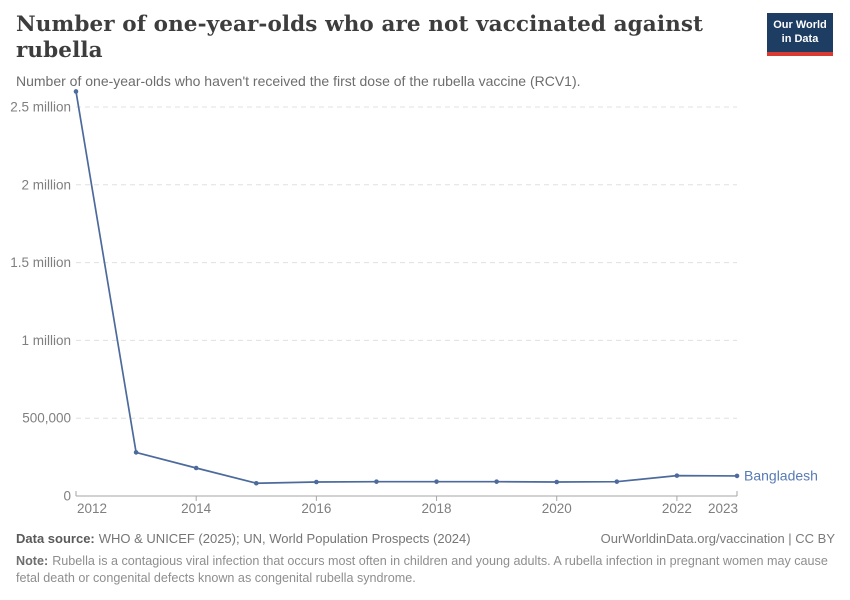 The width and height of the screenshot is (850, 600). I want to click on note-label: Note:, so click(32, 561).